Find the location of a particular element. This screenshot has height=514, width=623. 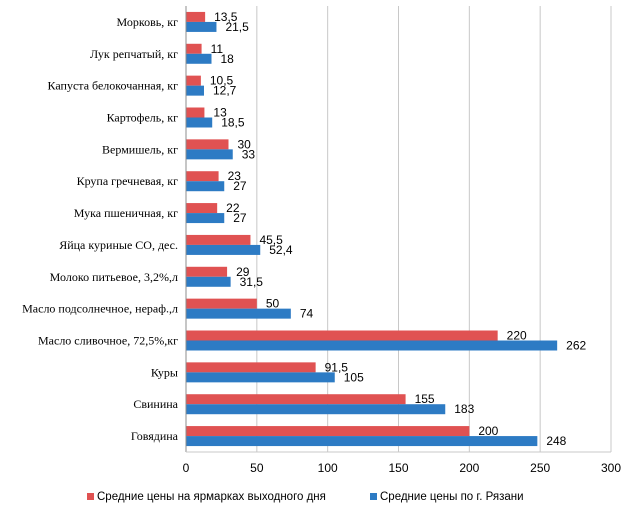

data-label-fair-price: 11 is located at coordinates (217, 49).